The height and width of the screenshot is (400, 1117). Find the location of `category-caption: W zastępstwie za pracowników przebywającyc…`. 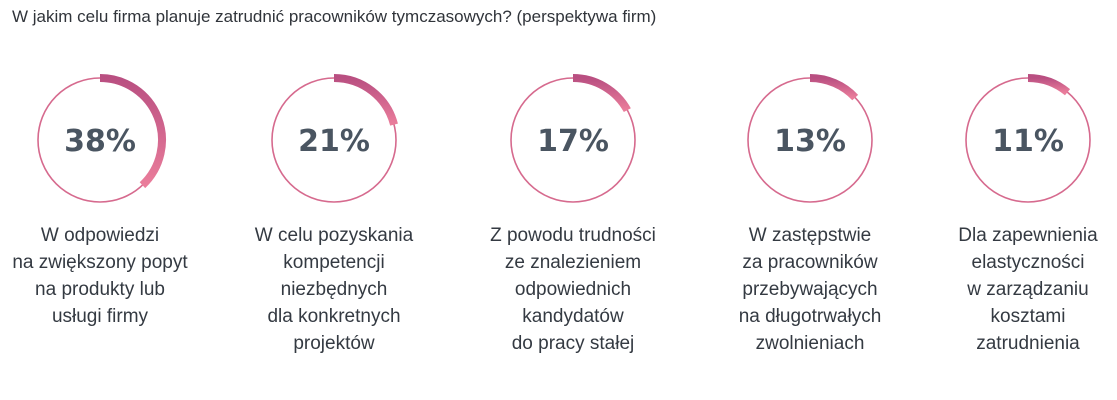

category-caption: W zastępstwie za pracowników przebywającyc… is located at coordinates (810, 289).